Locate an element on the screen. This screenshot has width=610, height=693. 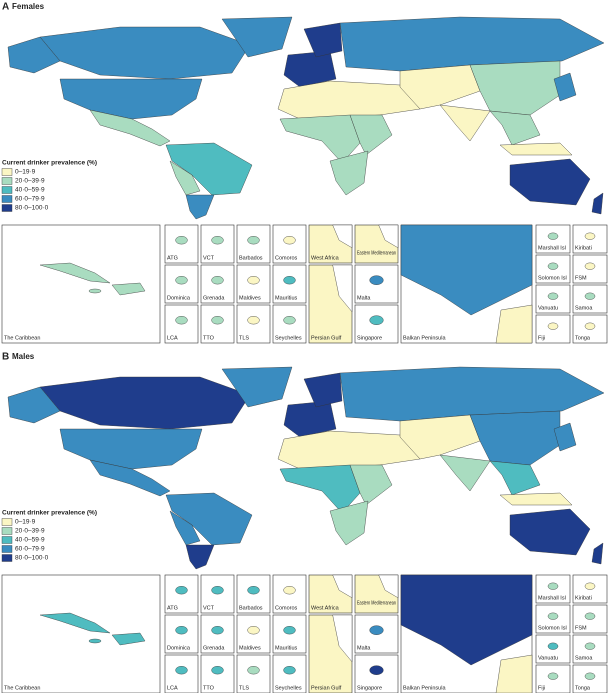
inset-label: Kiribati is located at coordinates (583, 248).